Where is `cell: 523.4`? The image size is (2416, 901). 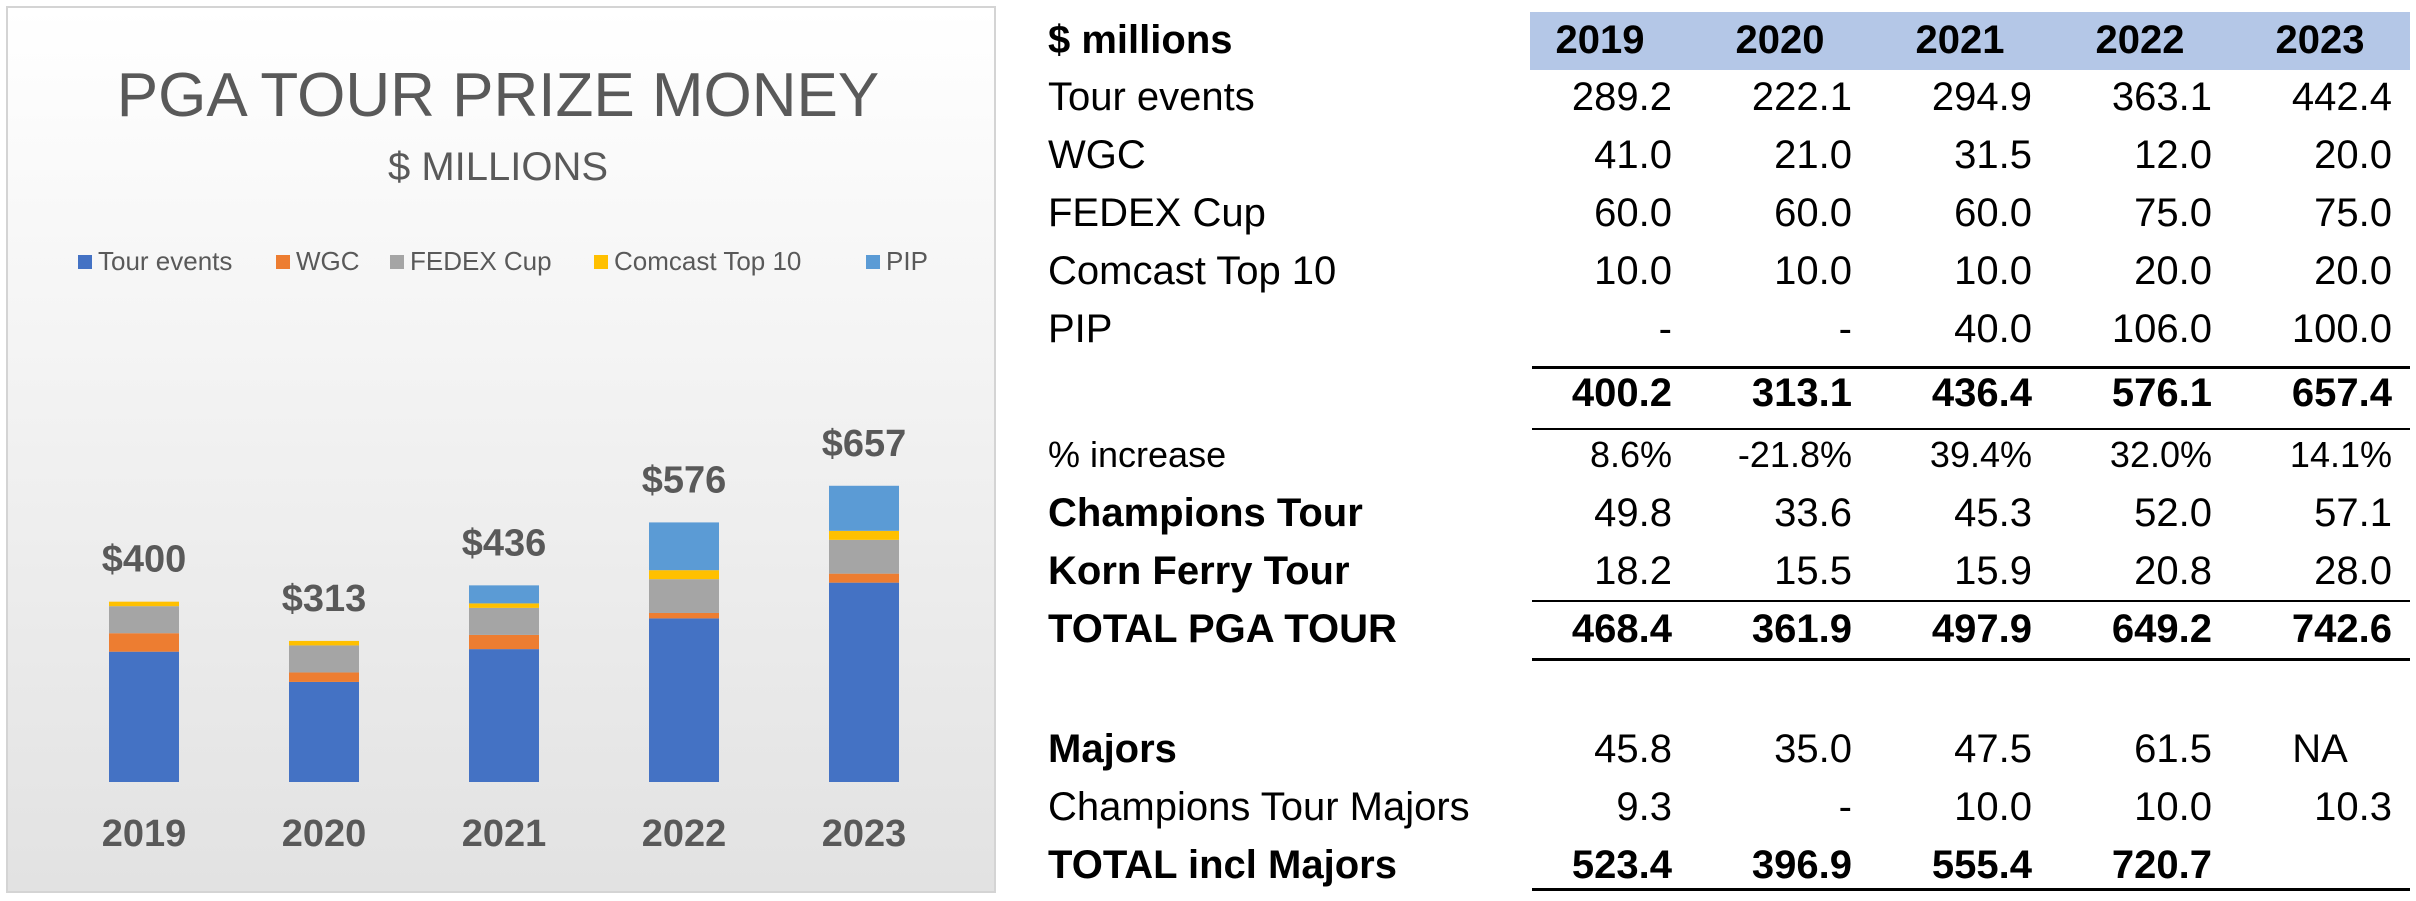
cell: 523.4 is located at coordinates (1621, 864).